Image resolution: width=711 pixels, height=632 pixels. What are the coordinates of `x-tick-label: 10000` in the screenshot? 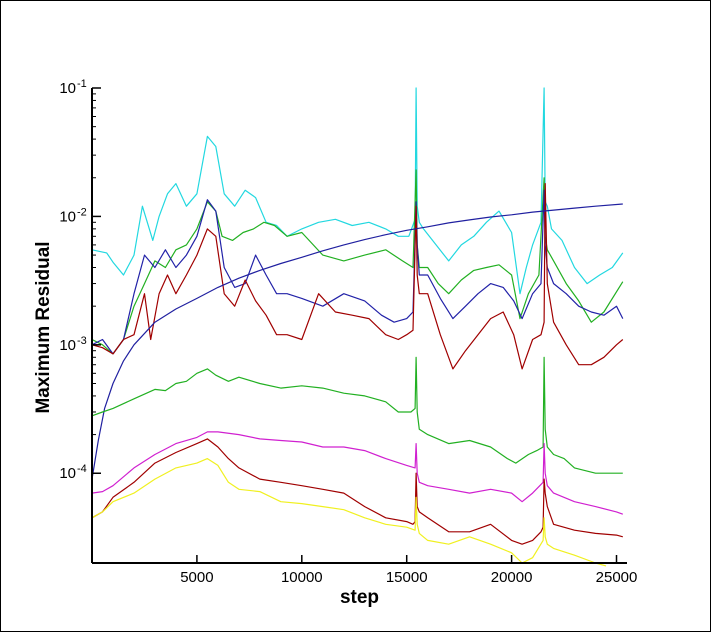 It's located at (302, 577).